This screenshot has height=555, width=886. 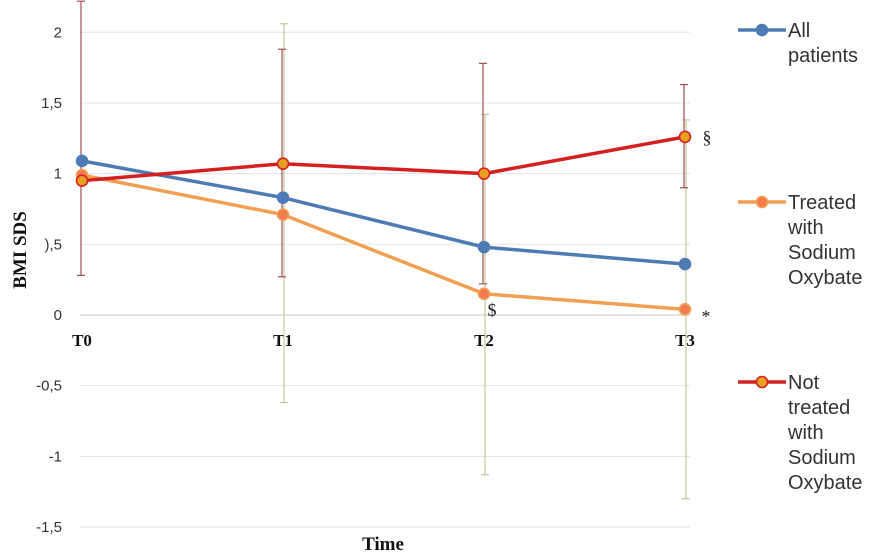 I want to click on y-axis-title: BMI SDS, so click(x=20, y=250).